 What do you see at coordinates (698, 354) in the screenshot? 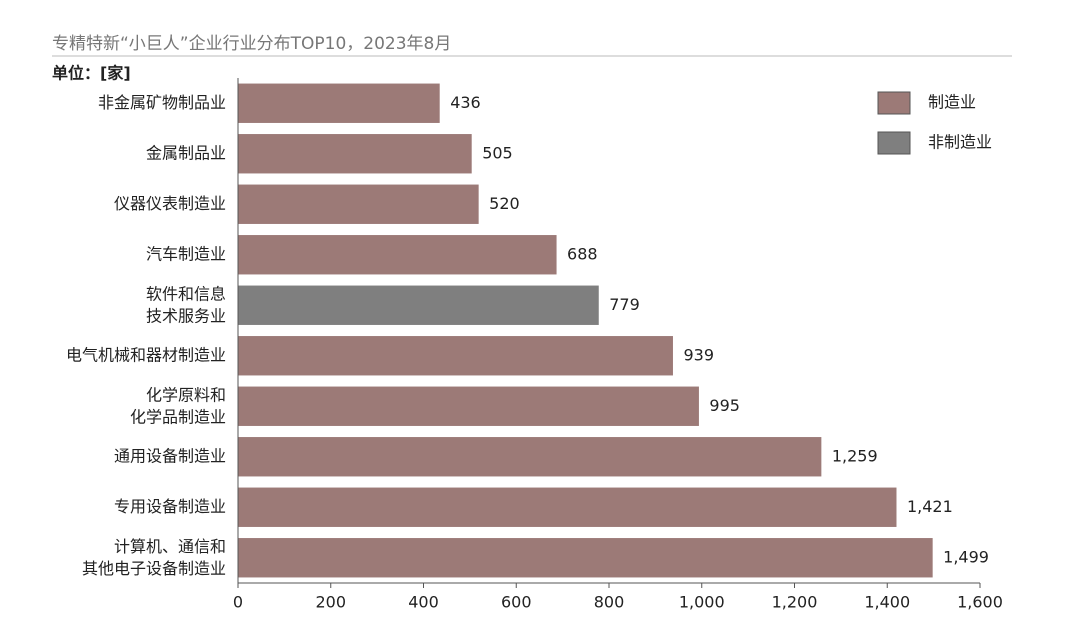
I see `value-label: 939` at bounding box center [698, 354].